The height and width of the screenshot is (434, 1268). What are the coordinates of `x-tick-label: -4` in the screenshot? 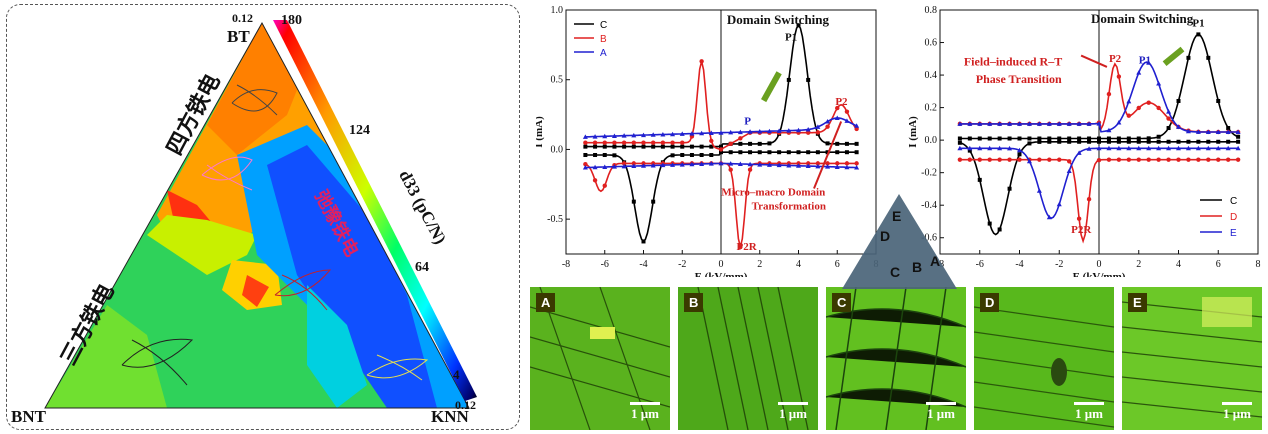 It's located at (1019, 264).